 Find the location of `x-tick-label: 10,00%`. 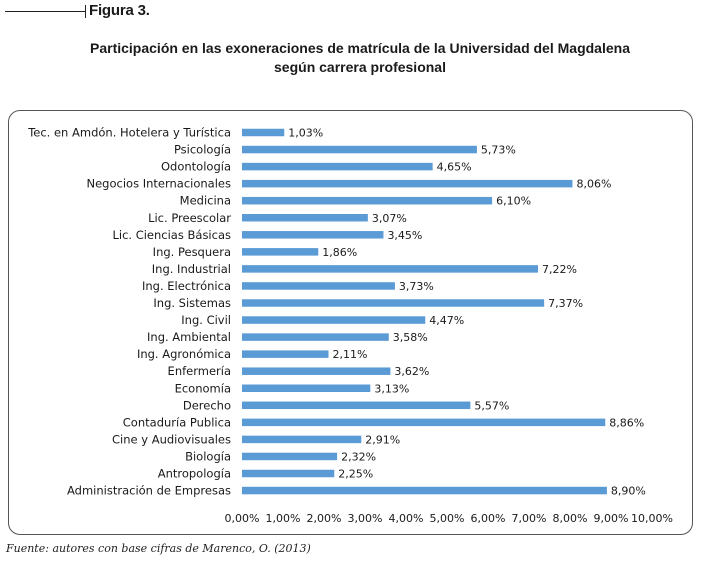

x-tick-label: 10,00% is located at coordinates (652, 518).